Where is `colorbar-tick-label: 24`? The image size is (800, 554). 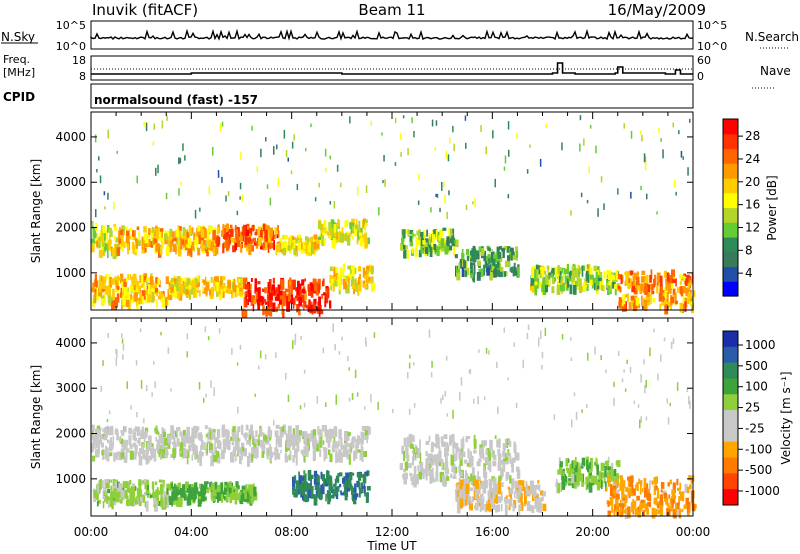 colorbar-tick-label: 24 is located at coordinates (752, 159).